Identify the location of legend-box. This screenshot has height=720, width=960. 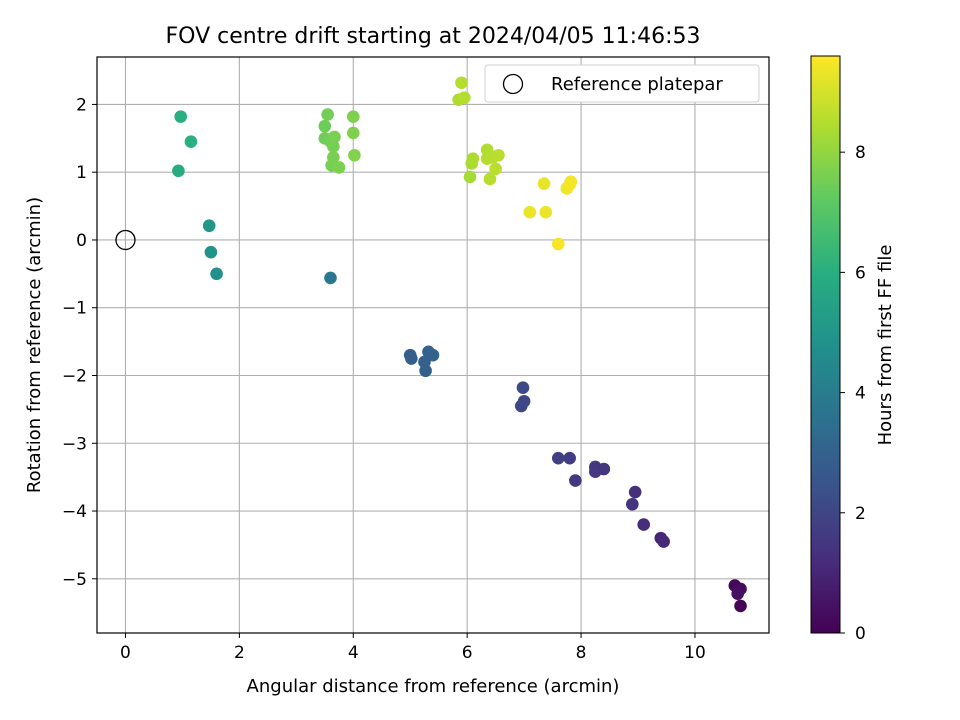
(622, 83).